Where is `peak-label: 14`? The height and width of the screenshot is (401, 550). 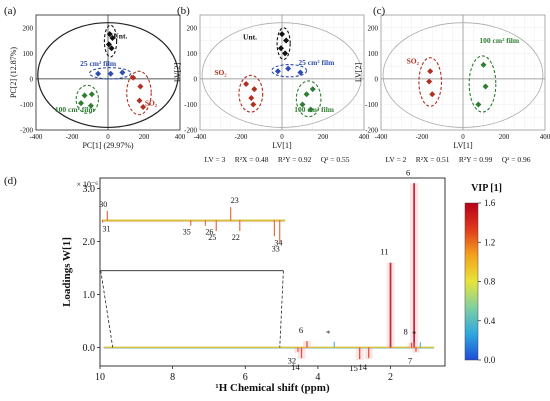 peak-label: 14 is located at coordinates (295, 367).